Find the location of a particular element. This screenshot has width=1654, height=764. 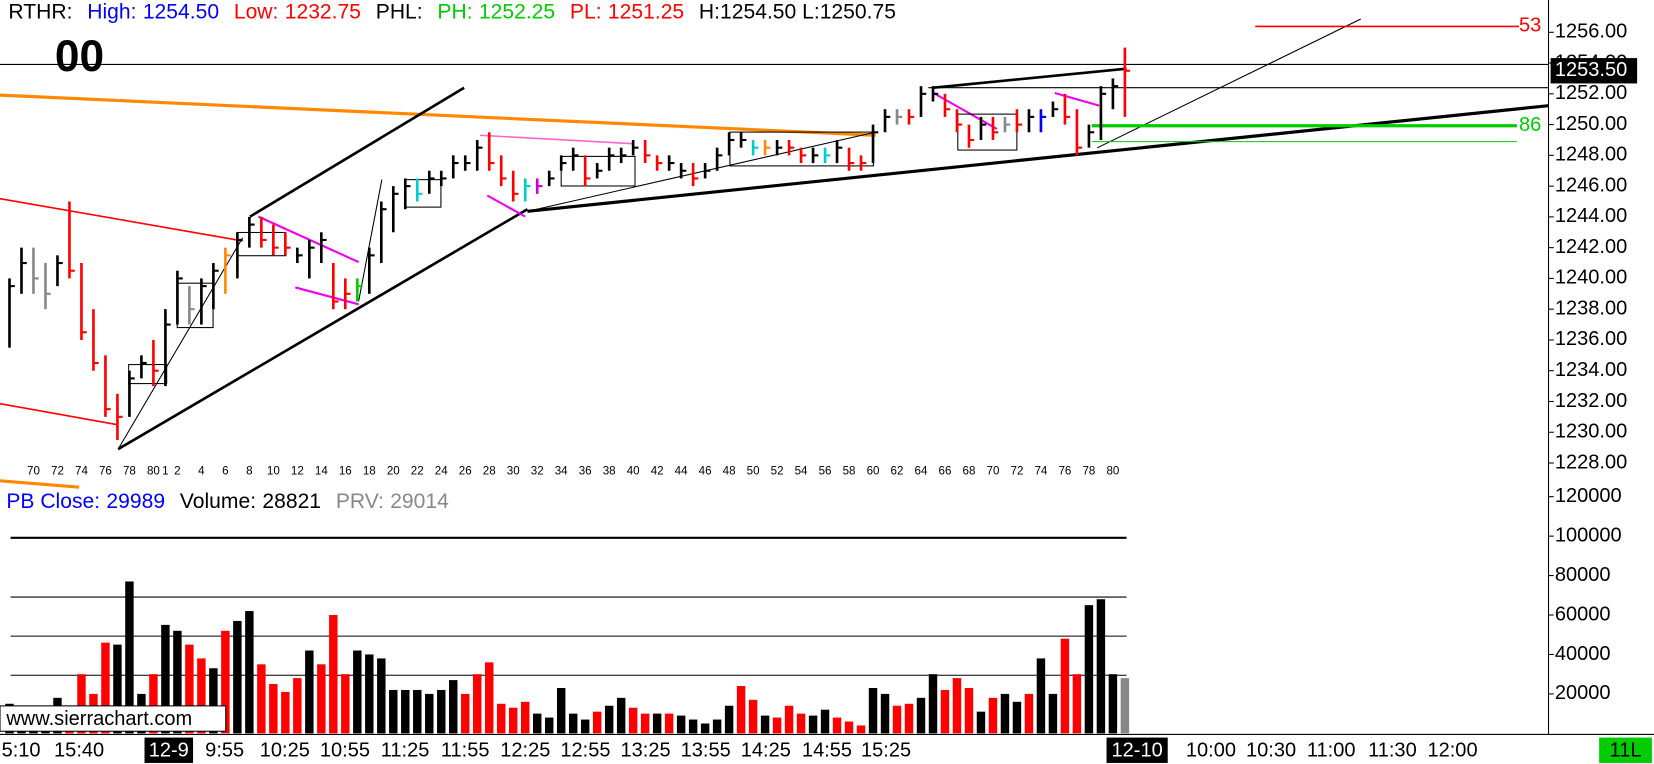

header-text: 29989 is located at coordinates (135, 501).